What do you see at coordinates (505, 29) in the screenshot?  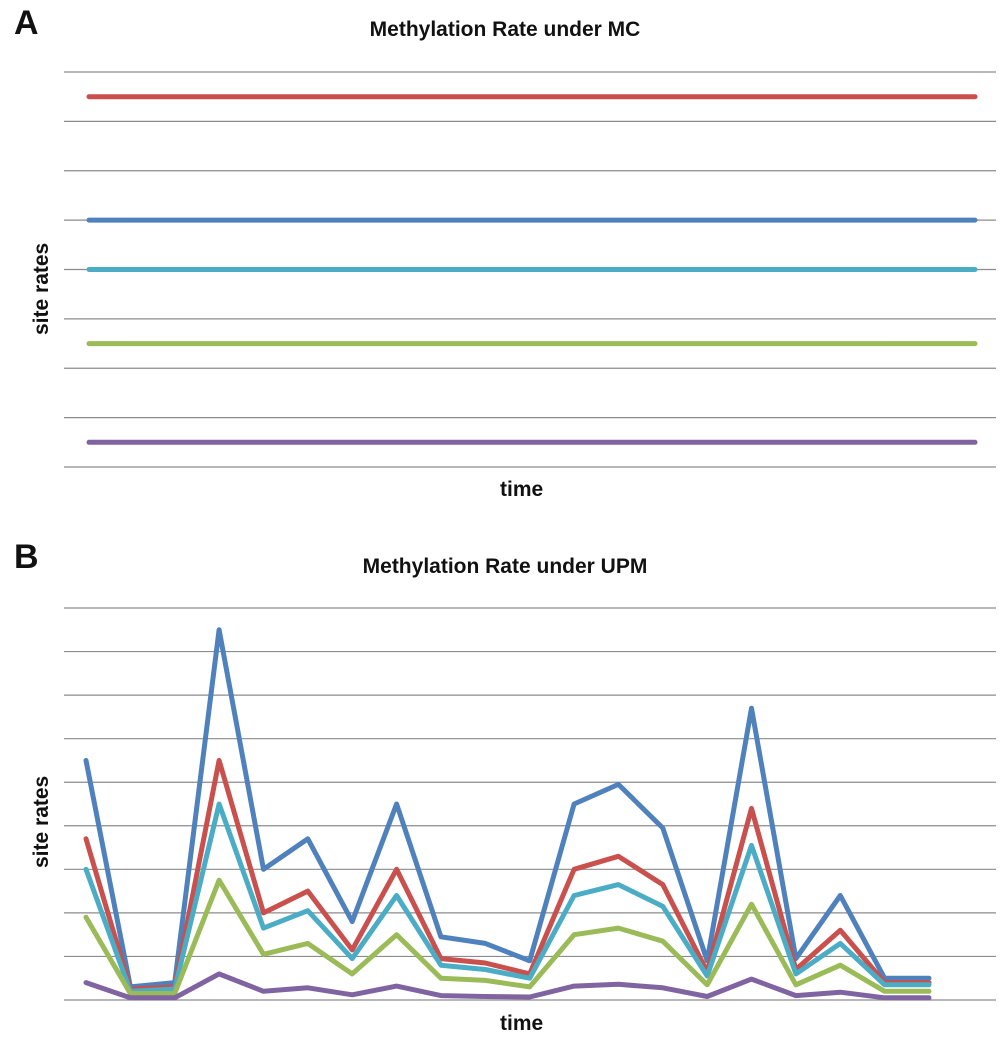 I see `chart-title-a: Methylation Rate under MC` at bounding box center [505, 29].